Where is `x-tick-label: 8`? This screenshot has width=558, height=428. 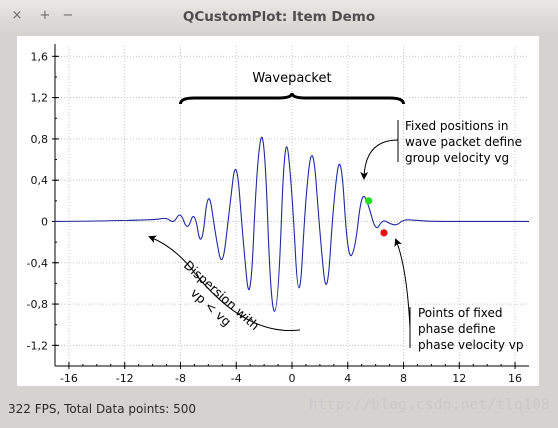 x-tick-label: 8 is located at coordinates (403, 378).